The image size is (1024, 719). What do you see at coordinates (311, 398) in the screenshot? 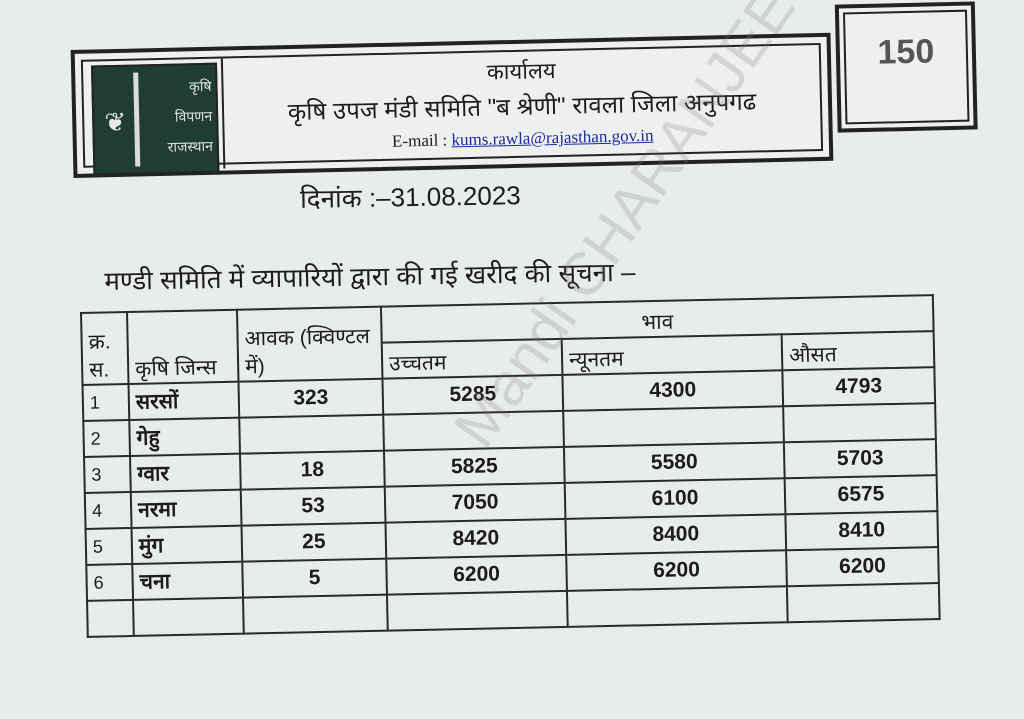
I see `cell-arrival: 323` at bounding box center [311, 398].